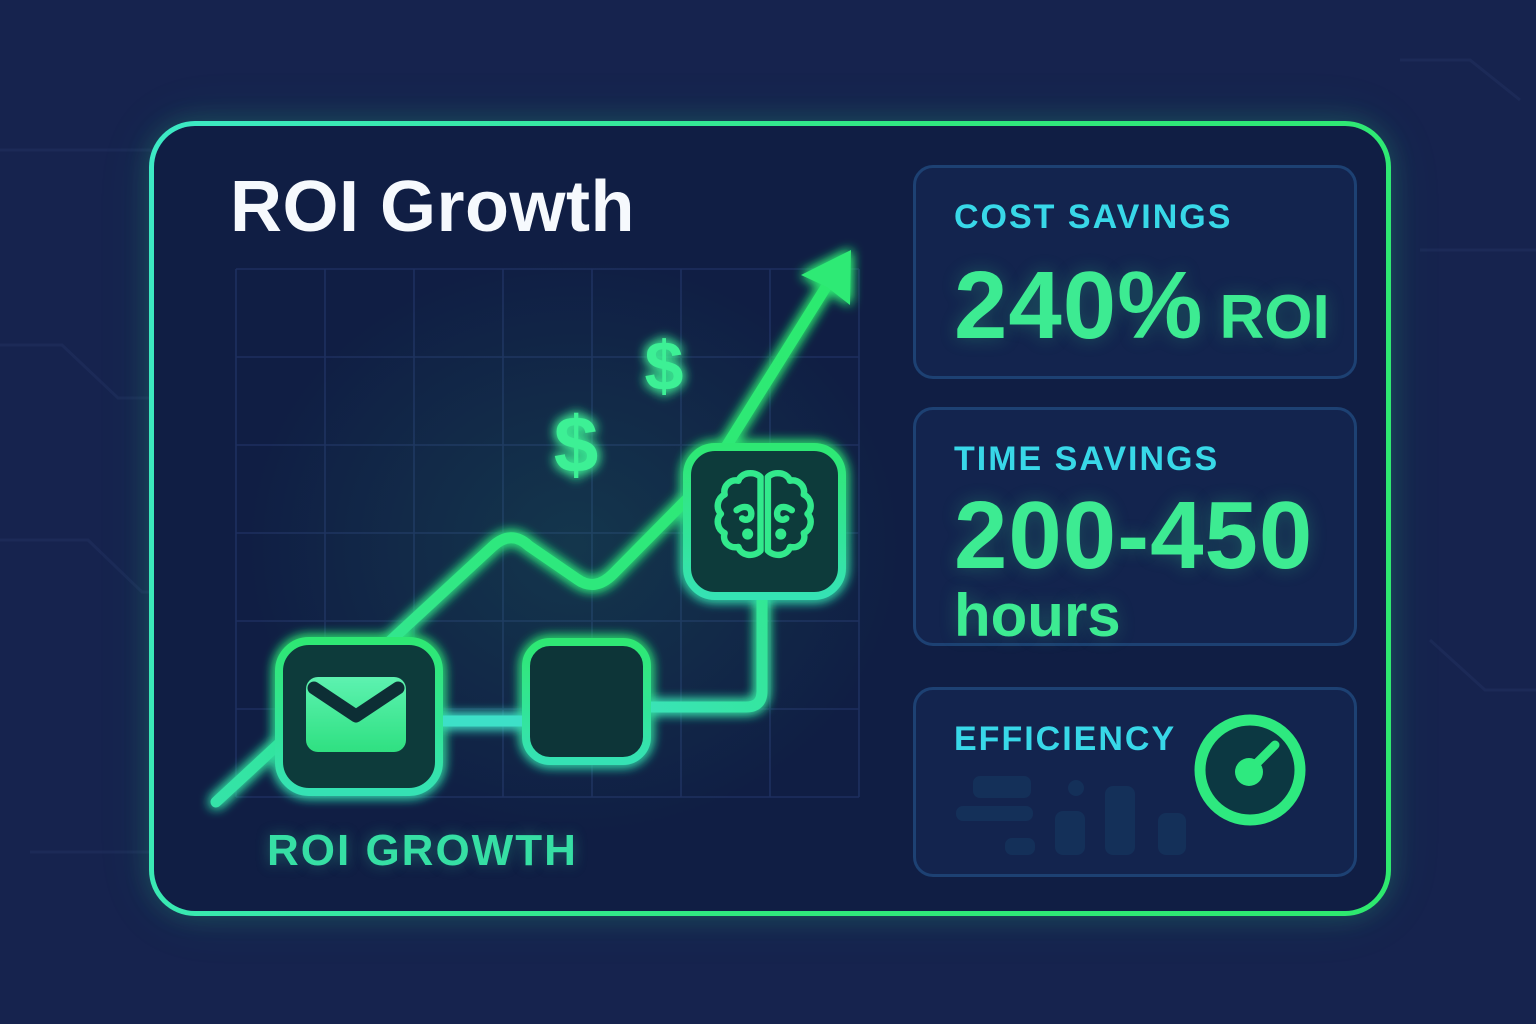 This screenshot has height=1024, width=1536. I want to click on stat-card-time-savings: TIME SAVINGS 200-450 hours, so click(1135, 526).